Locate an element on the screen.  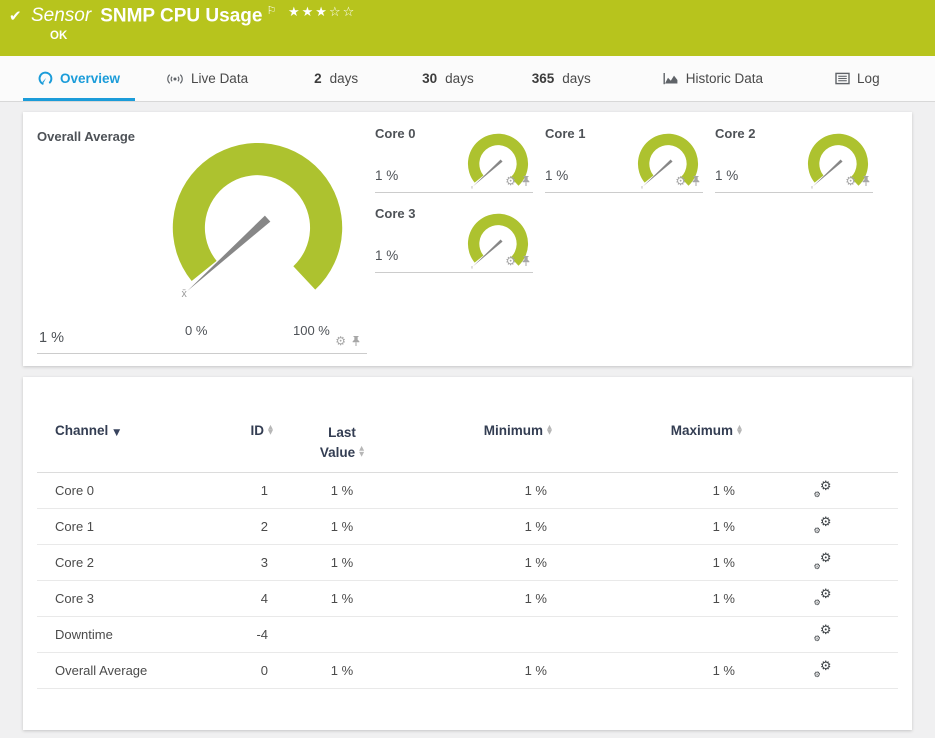
tab-overview-label: Overview is located at coordinates (90, 78).